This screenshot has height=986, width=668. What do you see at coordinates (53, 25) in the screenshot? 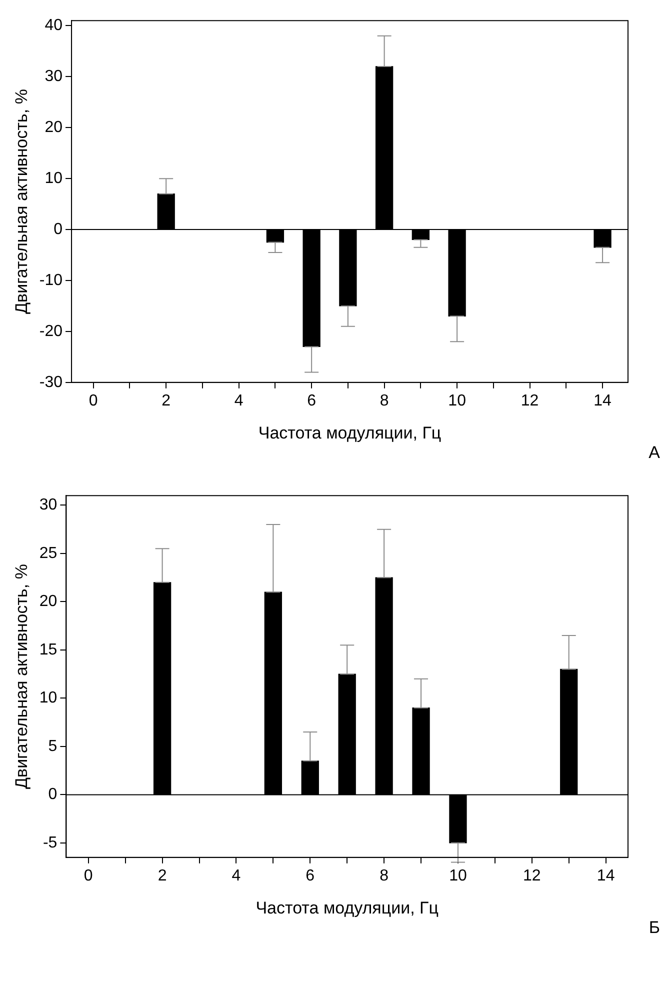
I see `y-tick-label: 40` at bounding box center [53, 25].